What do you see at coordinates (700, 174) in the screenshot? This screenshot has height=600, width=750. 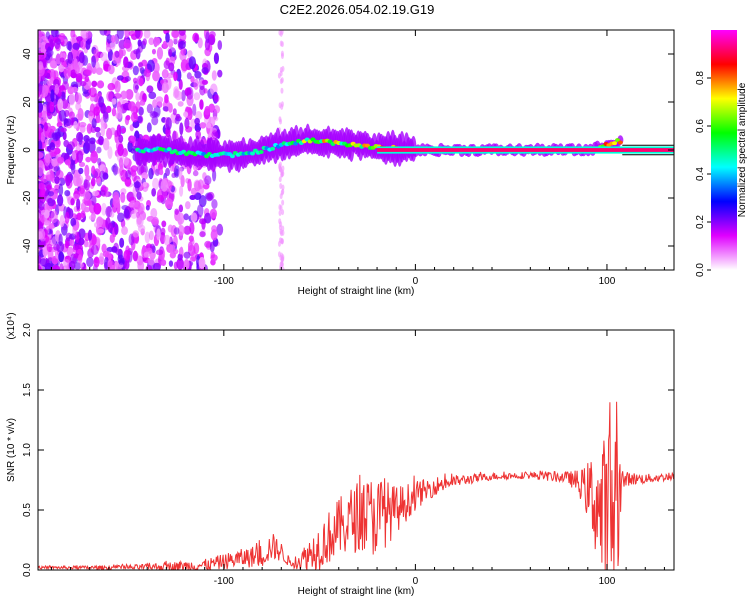 I see `colorbar-tick-label: 0.4` at bounding box center [700, 174].